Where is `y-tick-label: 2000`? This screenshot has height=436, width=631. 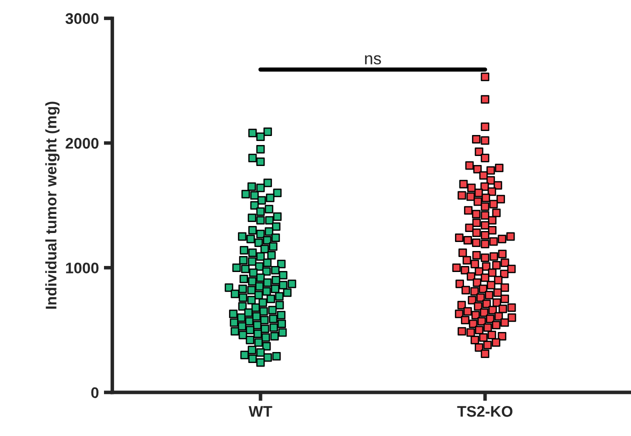 y-tick-label: 2000 is located at coordinates (82, 143).